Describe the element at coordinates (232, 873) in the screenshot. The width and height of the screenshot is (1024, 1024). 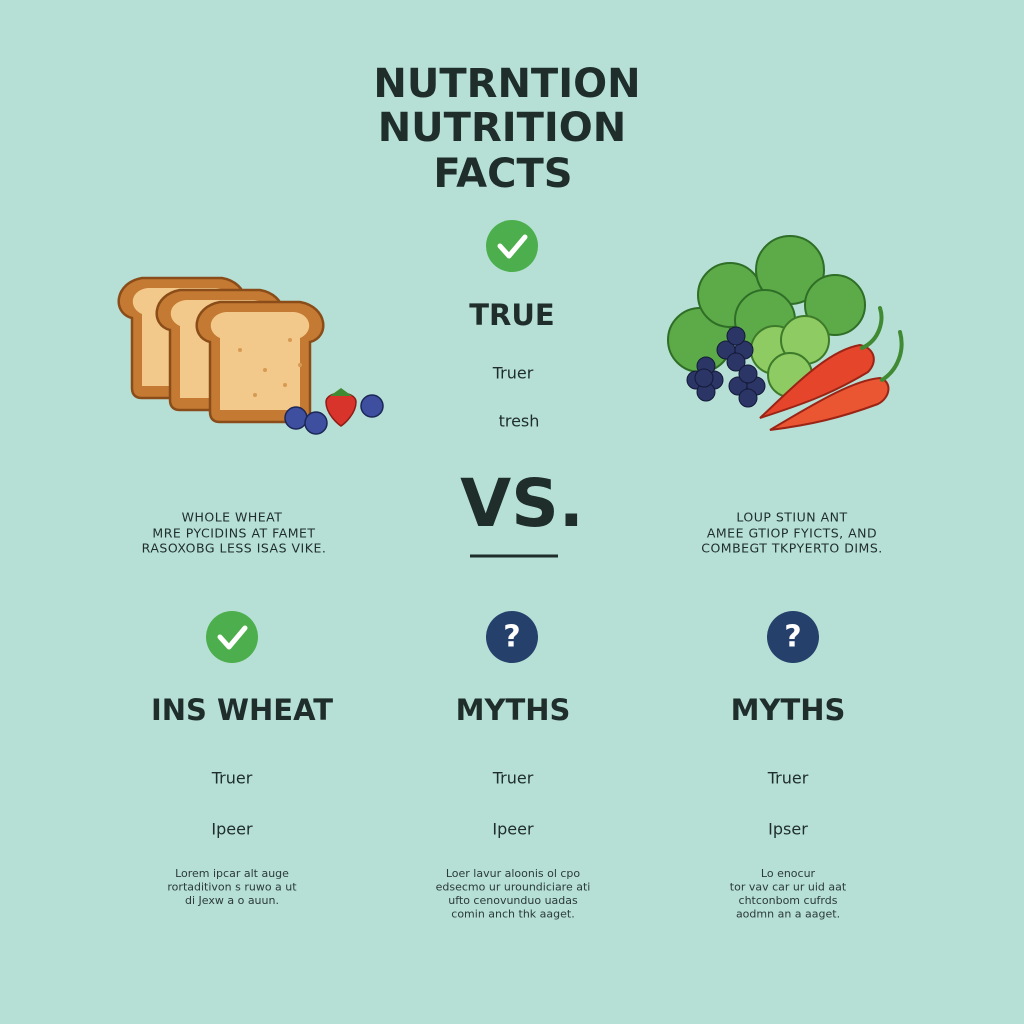
I see `column-body: Lorem ipcar alt auge` at that location.